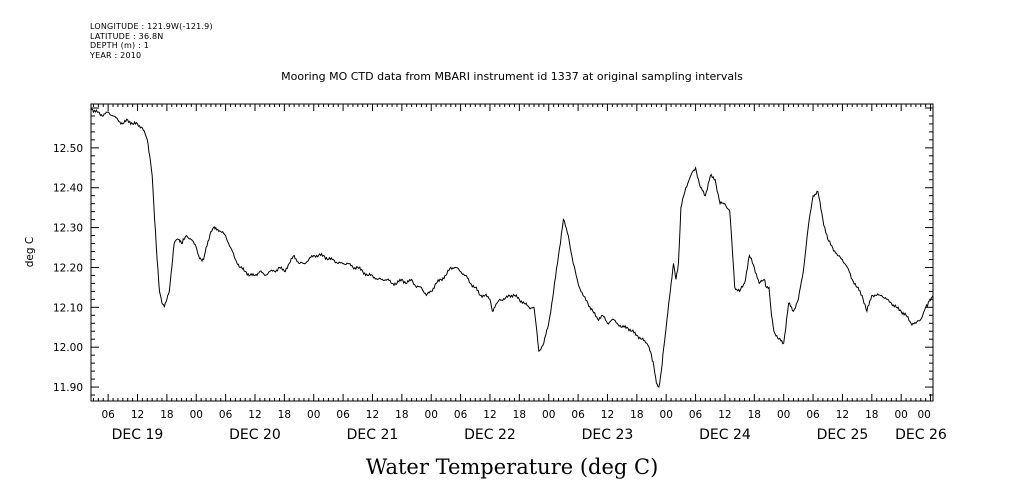 The height and width of the screenshot is (504, 1009). I want to click on y-axis: 12.50 12.40 12.30 12.20 12.10 12.00 11.90, so click(68, 268).